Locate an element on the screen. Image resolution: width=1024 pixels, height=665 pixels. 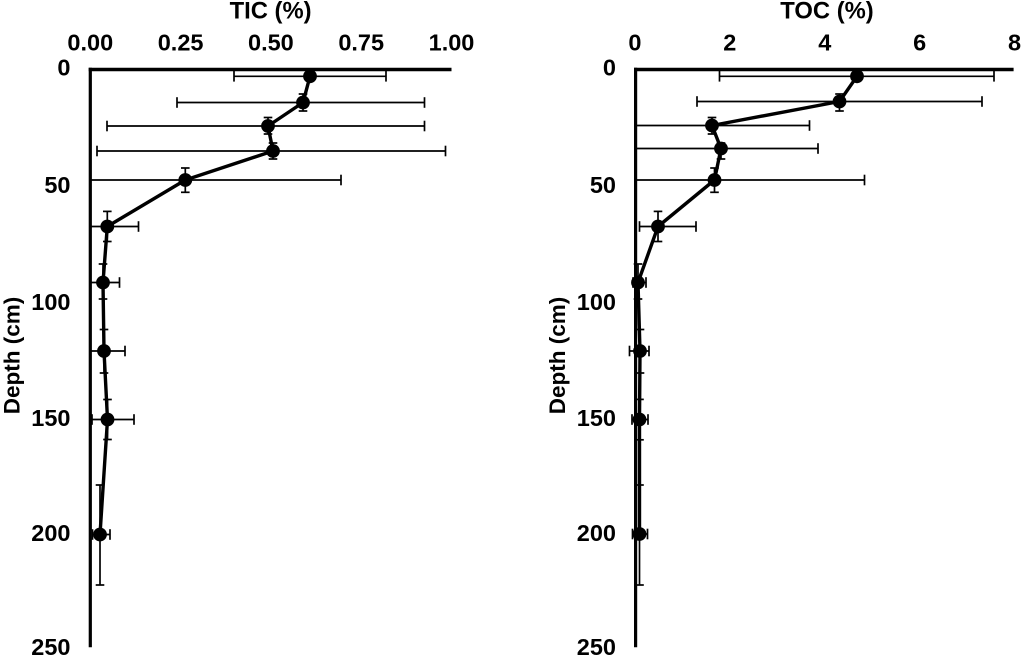
svg-text: 4 is located at coordinates (824, 43).